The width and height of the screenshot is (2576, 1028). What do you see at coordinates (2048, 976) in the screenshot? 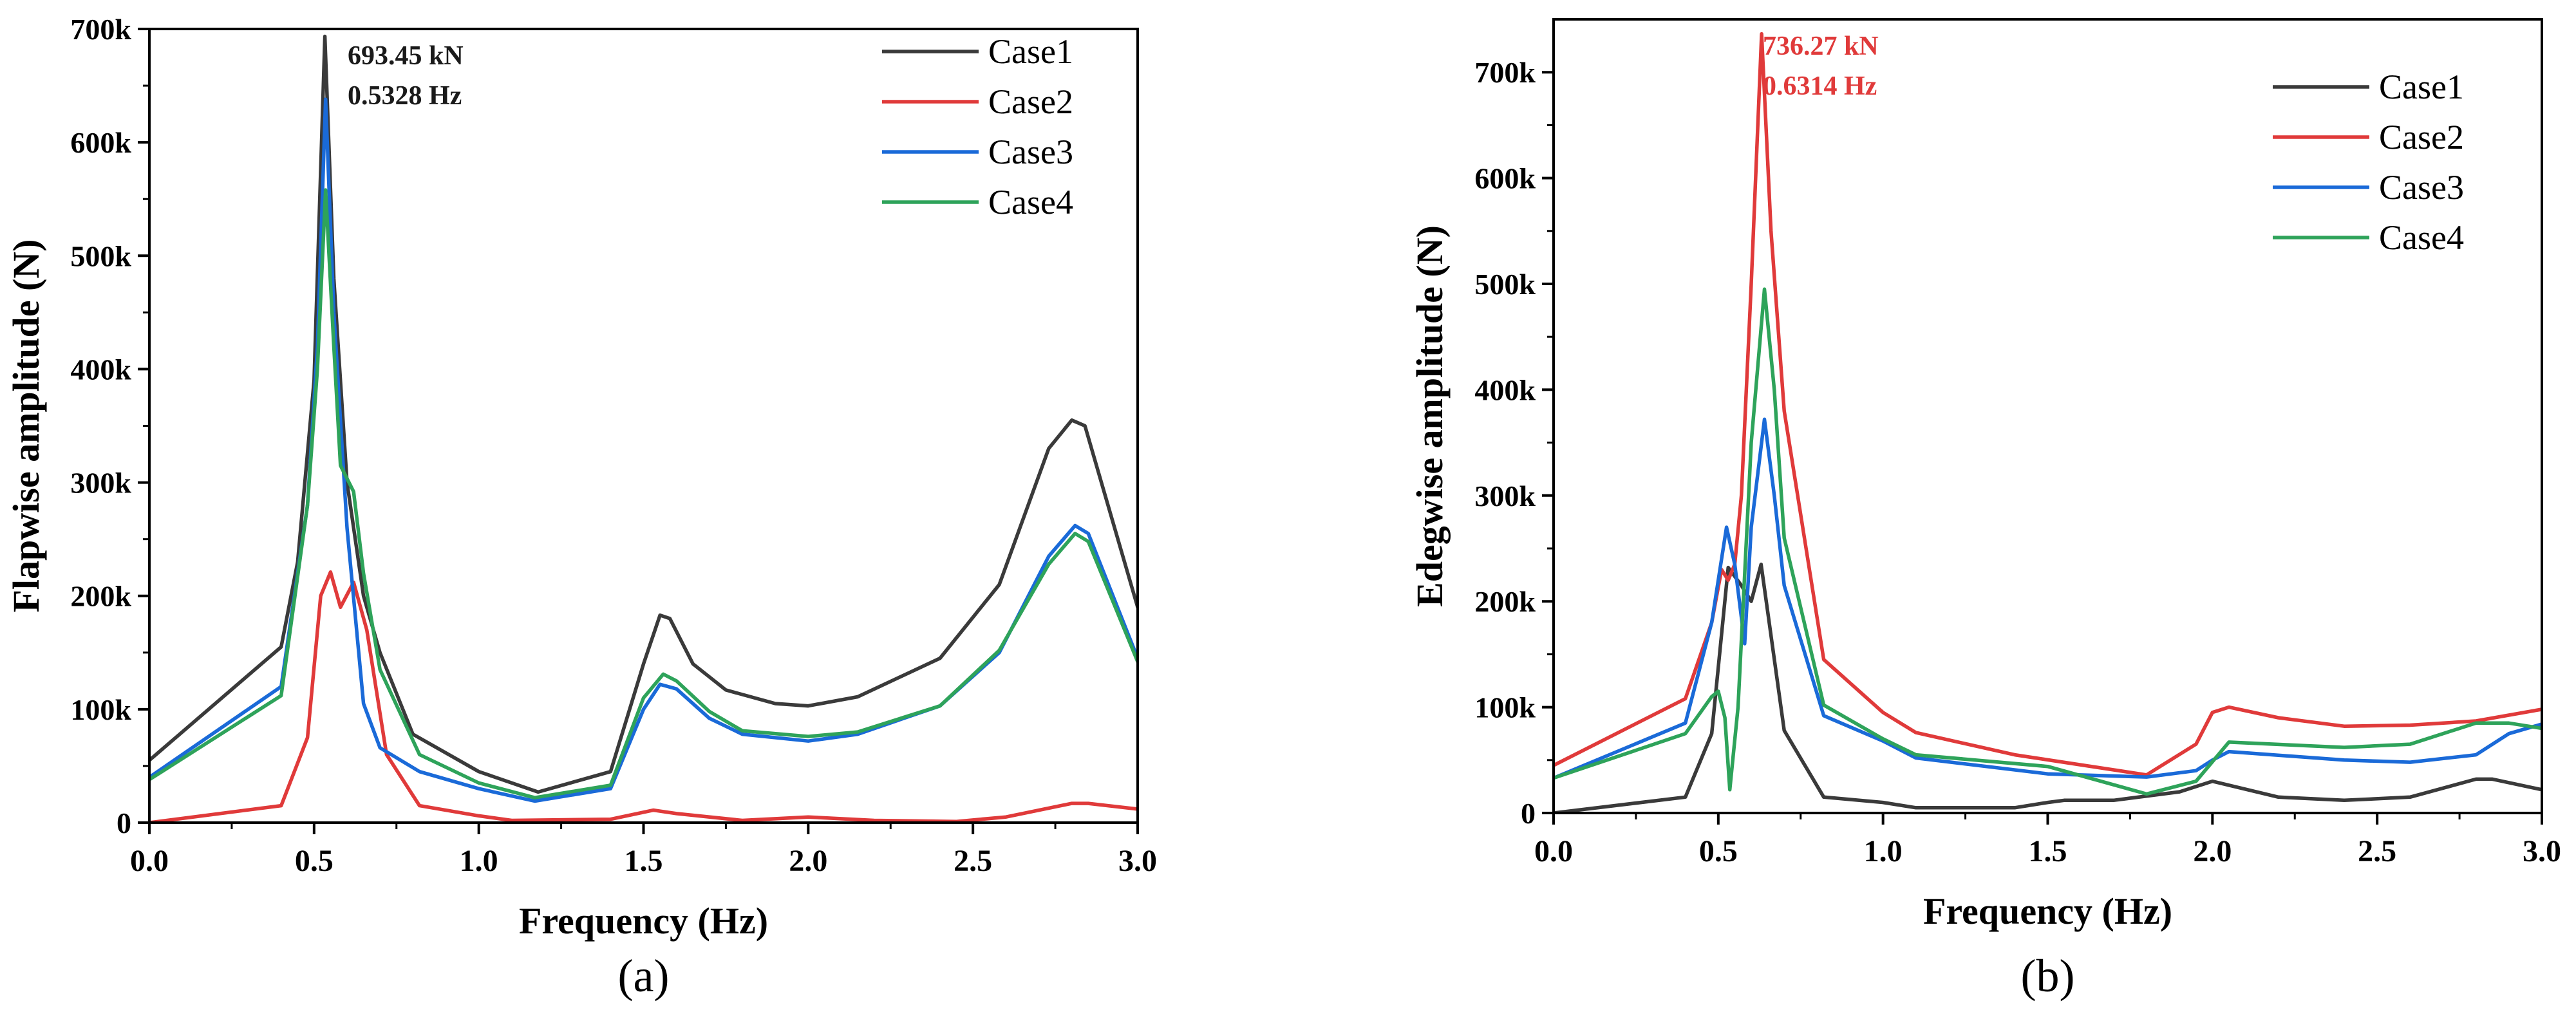
I see `panel-b-label: (b)` at bounding box center [2048, 976].